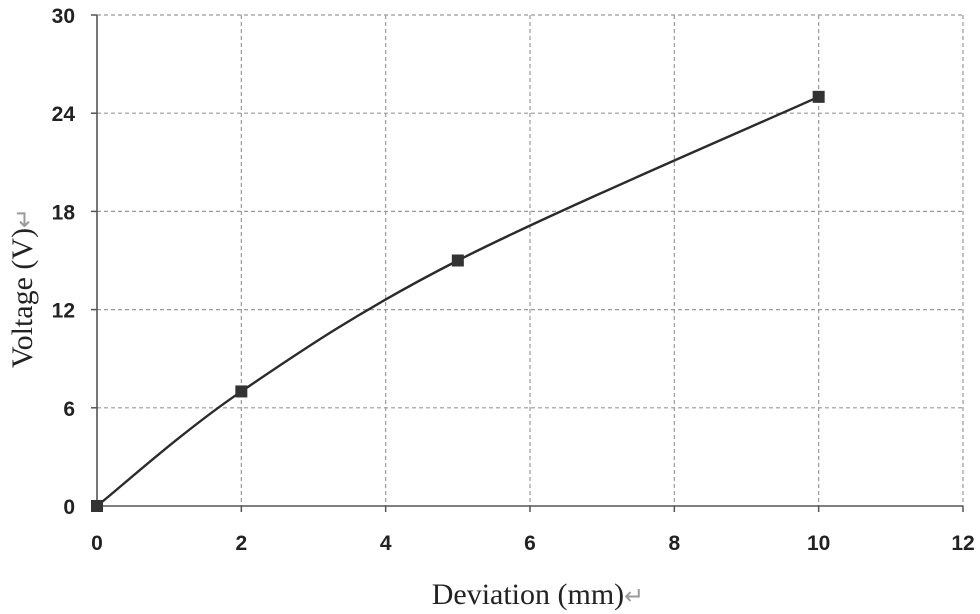  What do you see at coordinates (528, 594) in the screenshot?
I see `x-axis-title-text: Deviation (mm)` at bounding box center [528, 594].